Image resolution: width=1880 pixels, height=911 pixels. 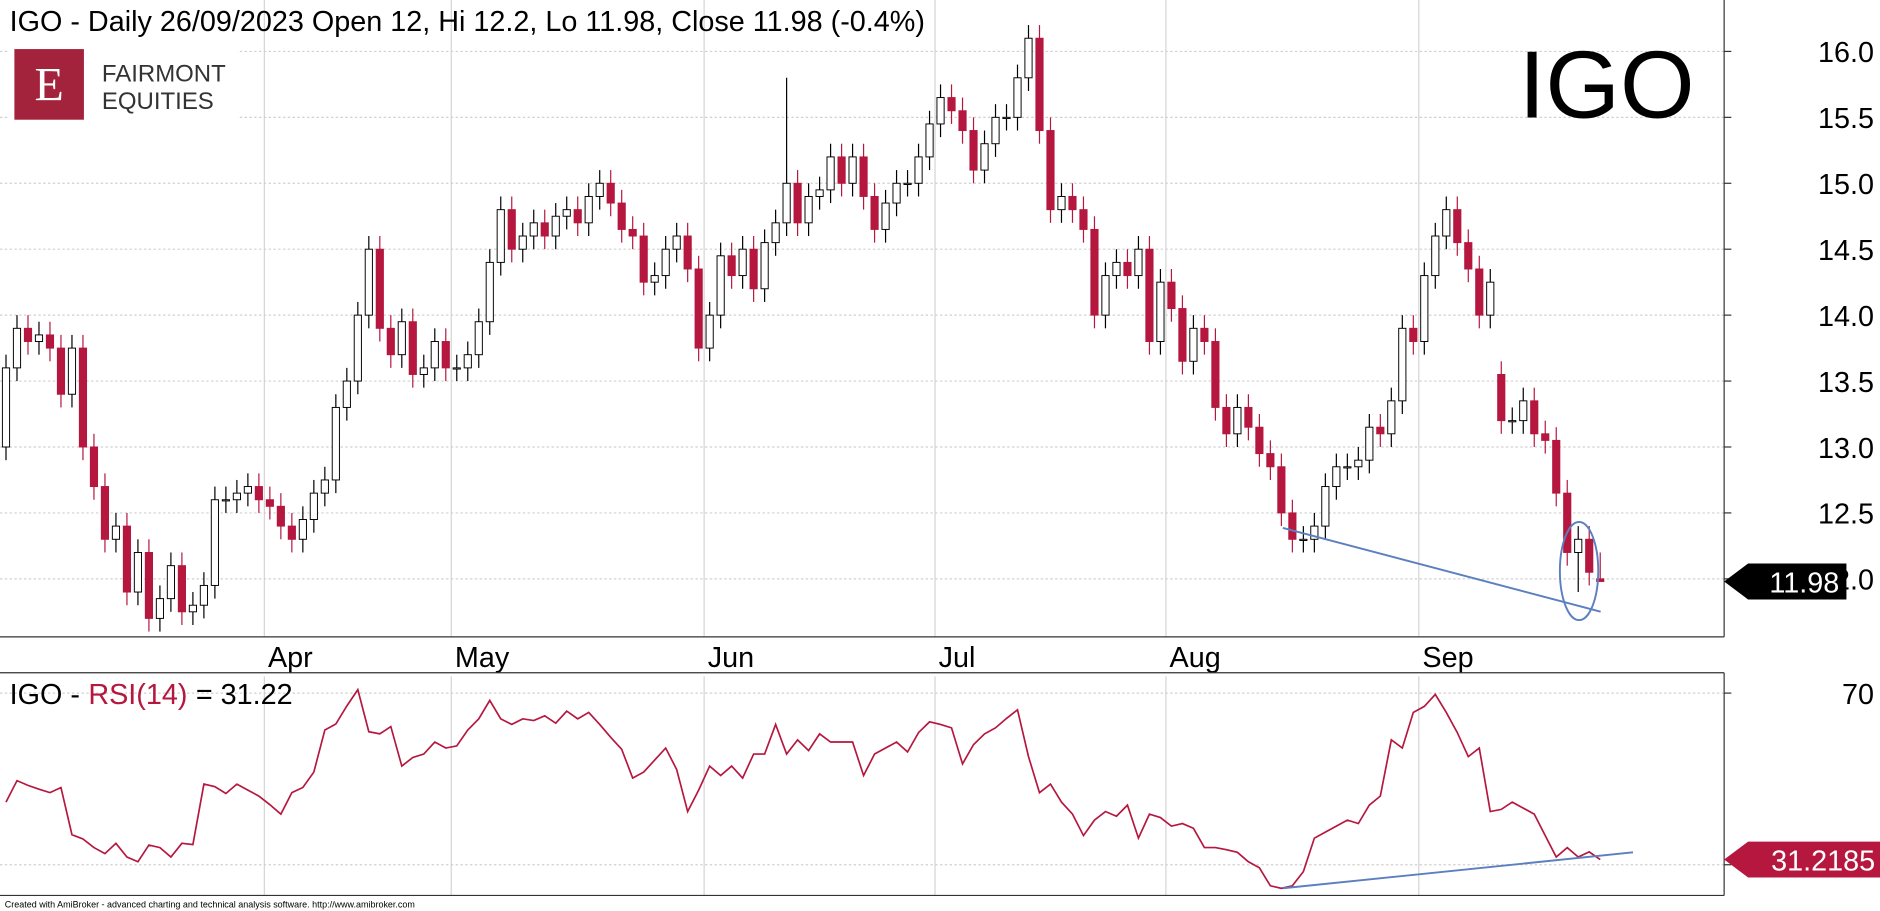 I want to click on x-tick-label: Jul, so click(x=957, y=658).